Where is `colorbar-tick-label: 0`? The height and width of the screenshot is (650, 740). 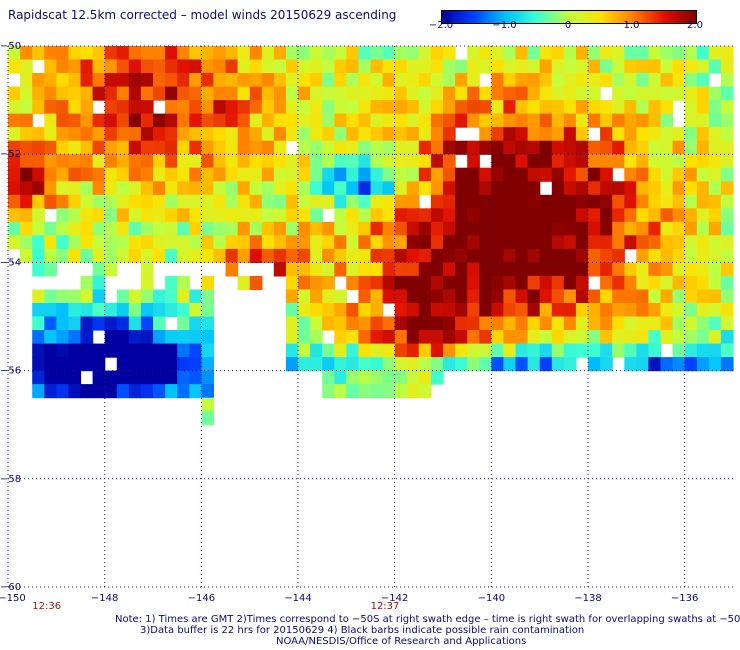 colorbar-tick-label: 0 is located at coordinates (568, 25).